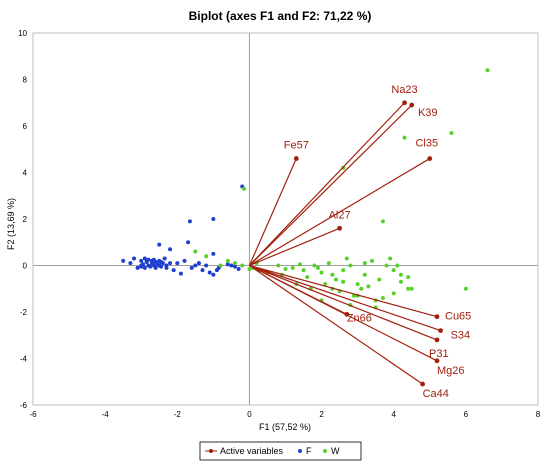 Image resolution: width=550 pixels, height=468 pixels. What do you see at coordinates (451, 371) in the screenshot?
I see `variable-label-mg26: Mg26` at bounding box center [451, 371].